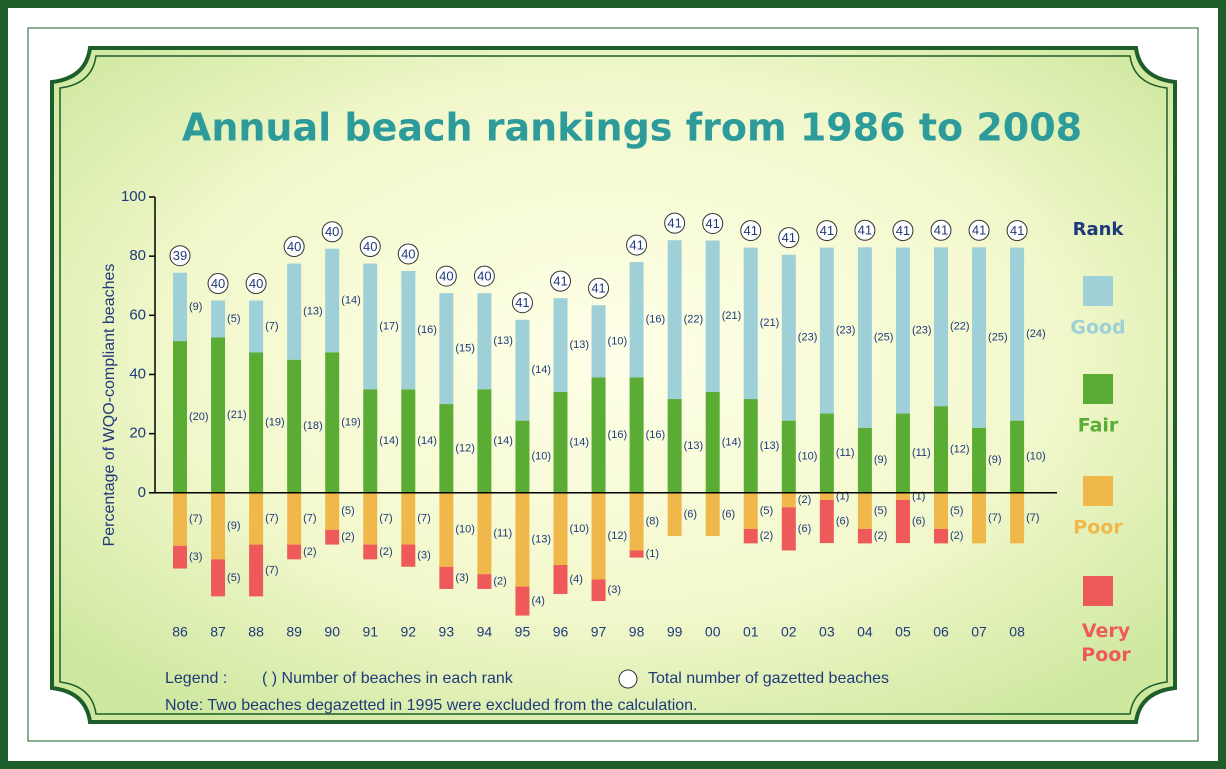  Describe the element at coordinates (199, 417) in the screenshot. I see `count-label: (20)` at that location.